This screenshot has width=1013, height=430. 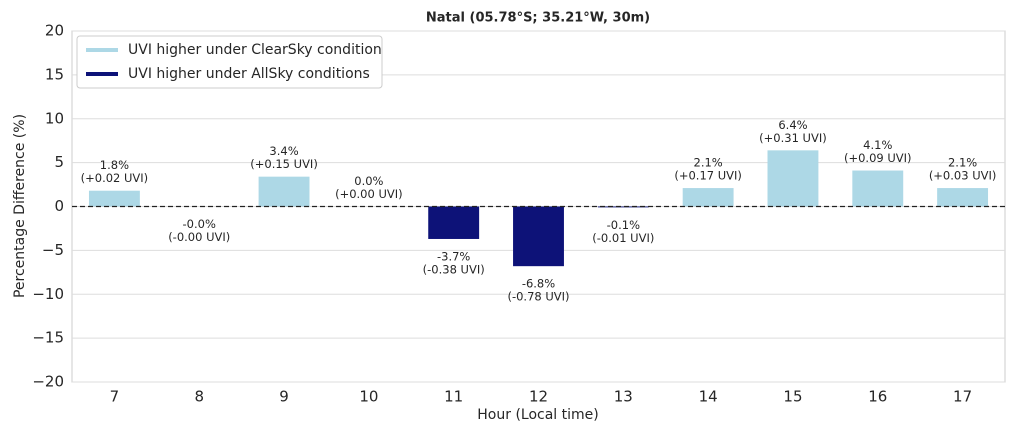 I want to click on x-tick-label: 10, so click(x=368, y=397).